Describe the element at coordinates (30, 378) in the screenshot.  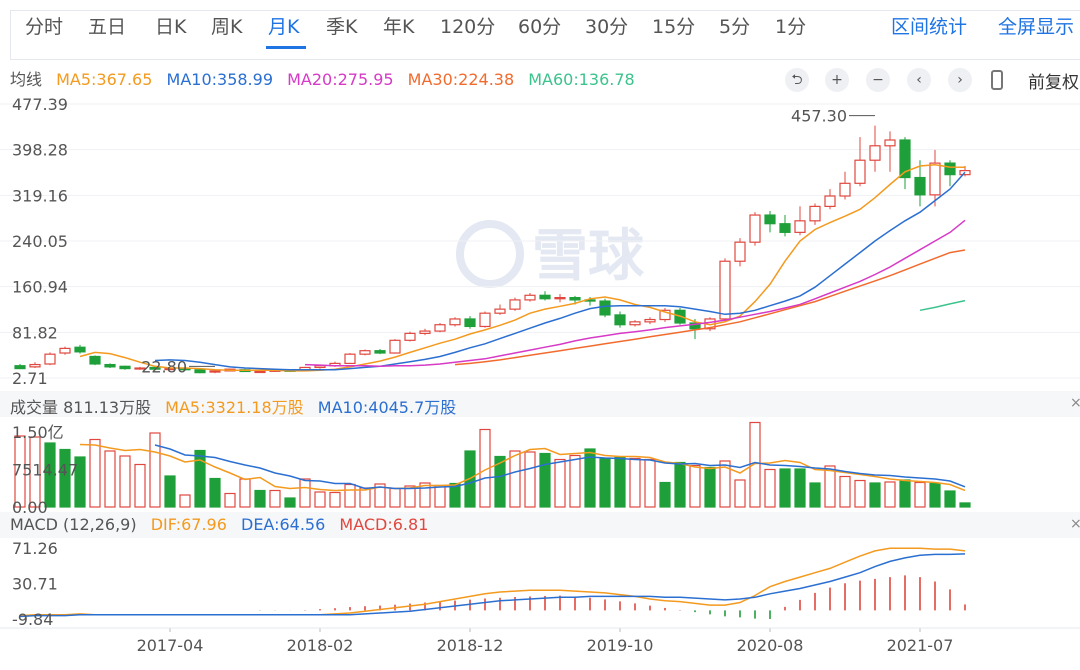
I see `price-y-tick-label: 2.71` at that location.